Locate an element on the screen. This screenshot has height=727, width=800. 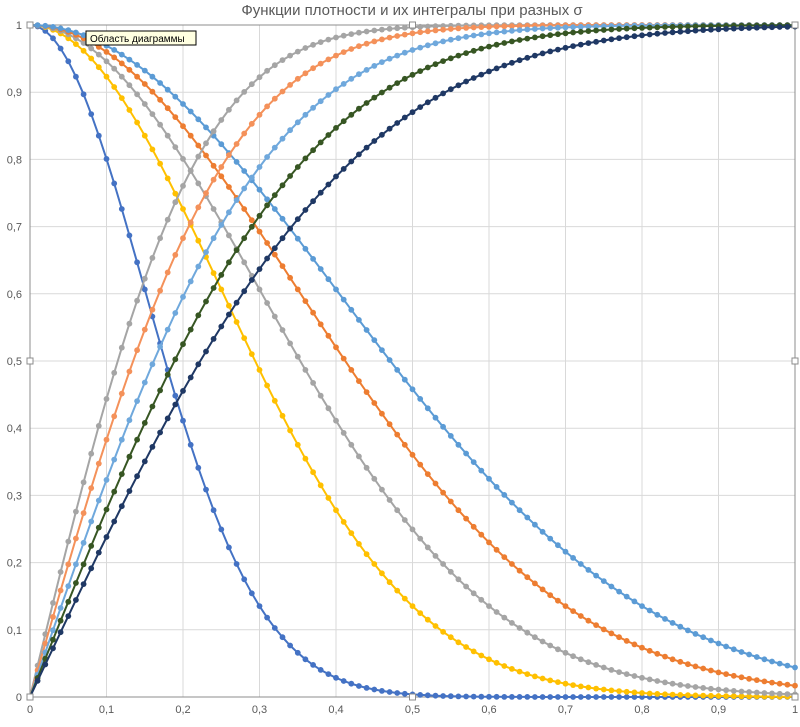
tooltip: Область диаграммы is located at coordinates (141, 38).